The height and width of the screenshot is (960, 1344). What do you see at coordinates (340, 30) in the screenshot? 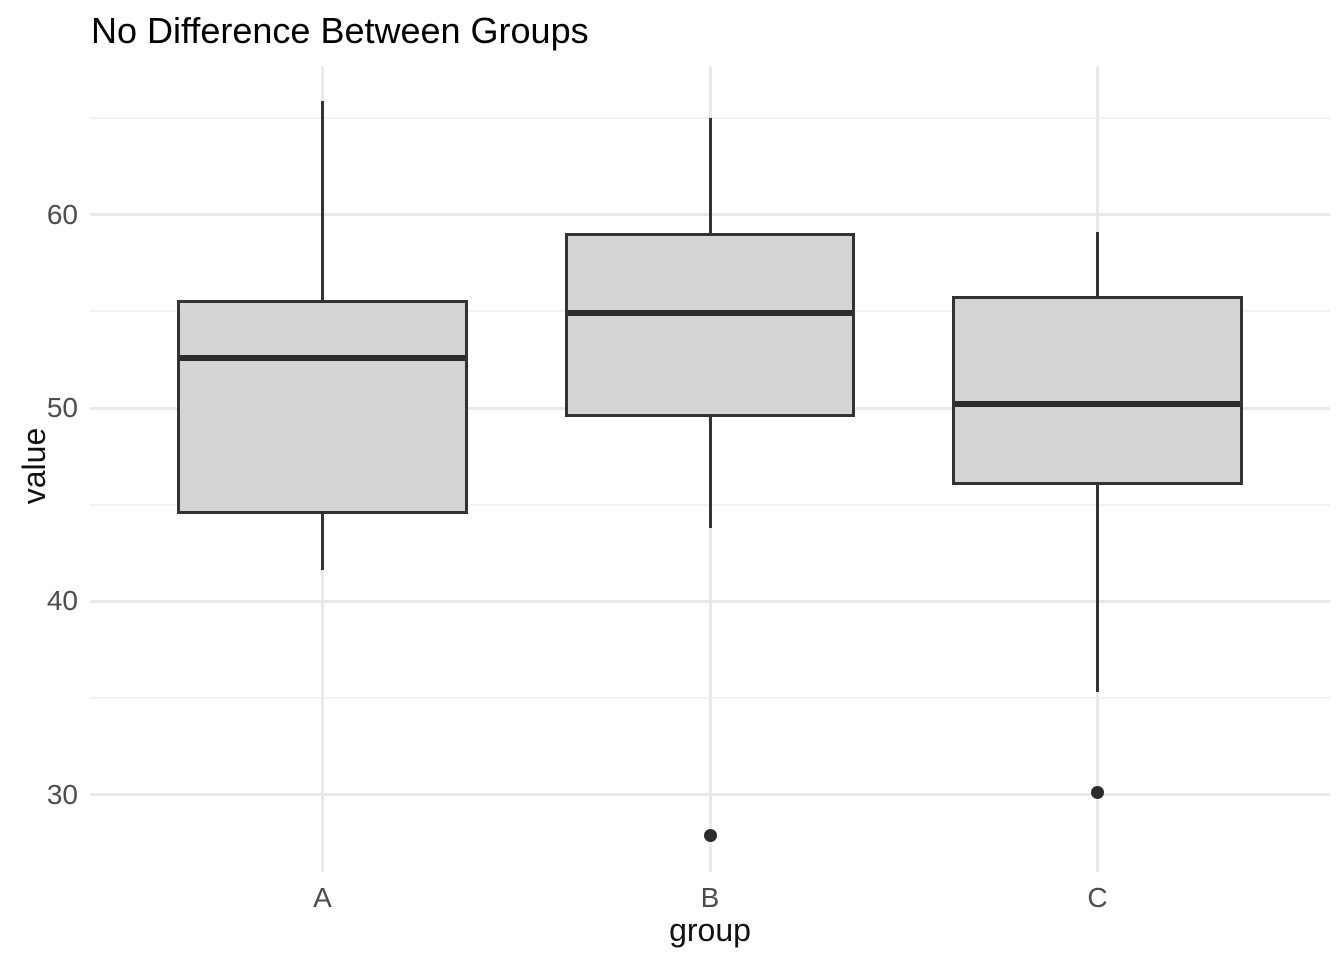
I see `chart-title: No Difference Between Groups` at bounding box center [340, 30].